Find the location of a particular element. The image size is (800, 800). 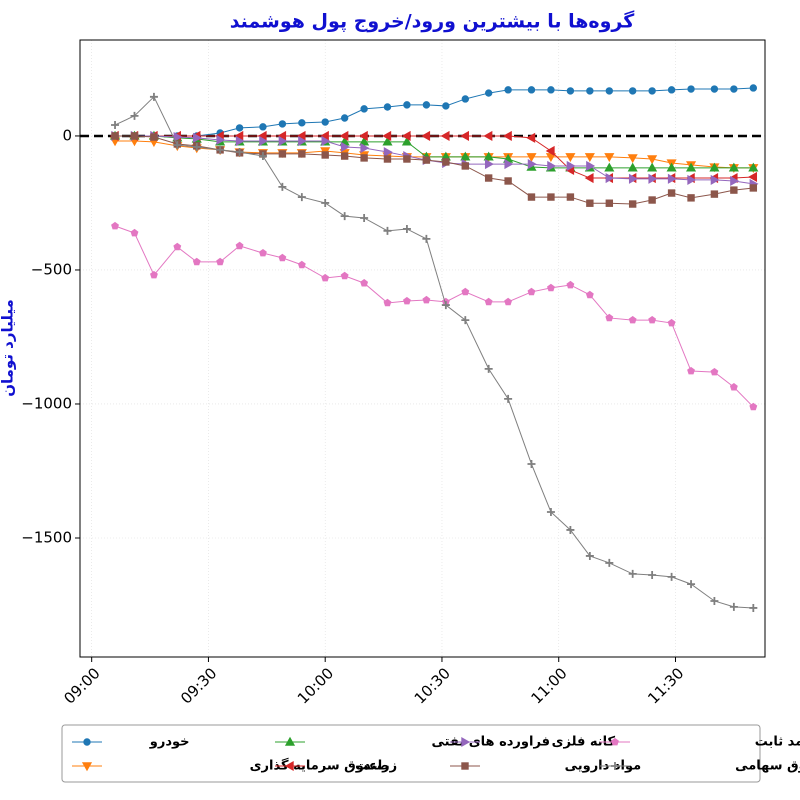

legend-label: کانه فلزی is located at coordinates (584, 742).